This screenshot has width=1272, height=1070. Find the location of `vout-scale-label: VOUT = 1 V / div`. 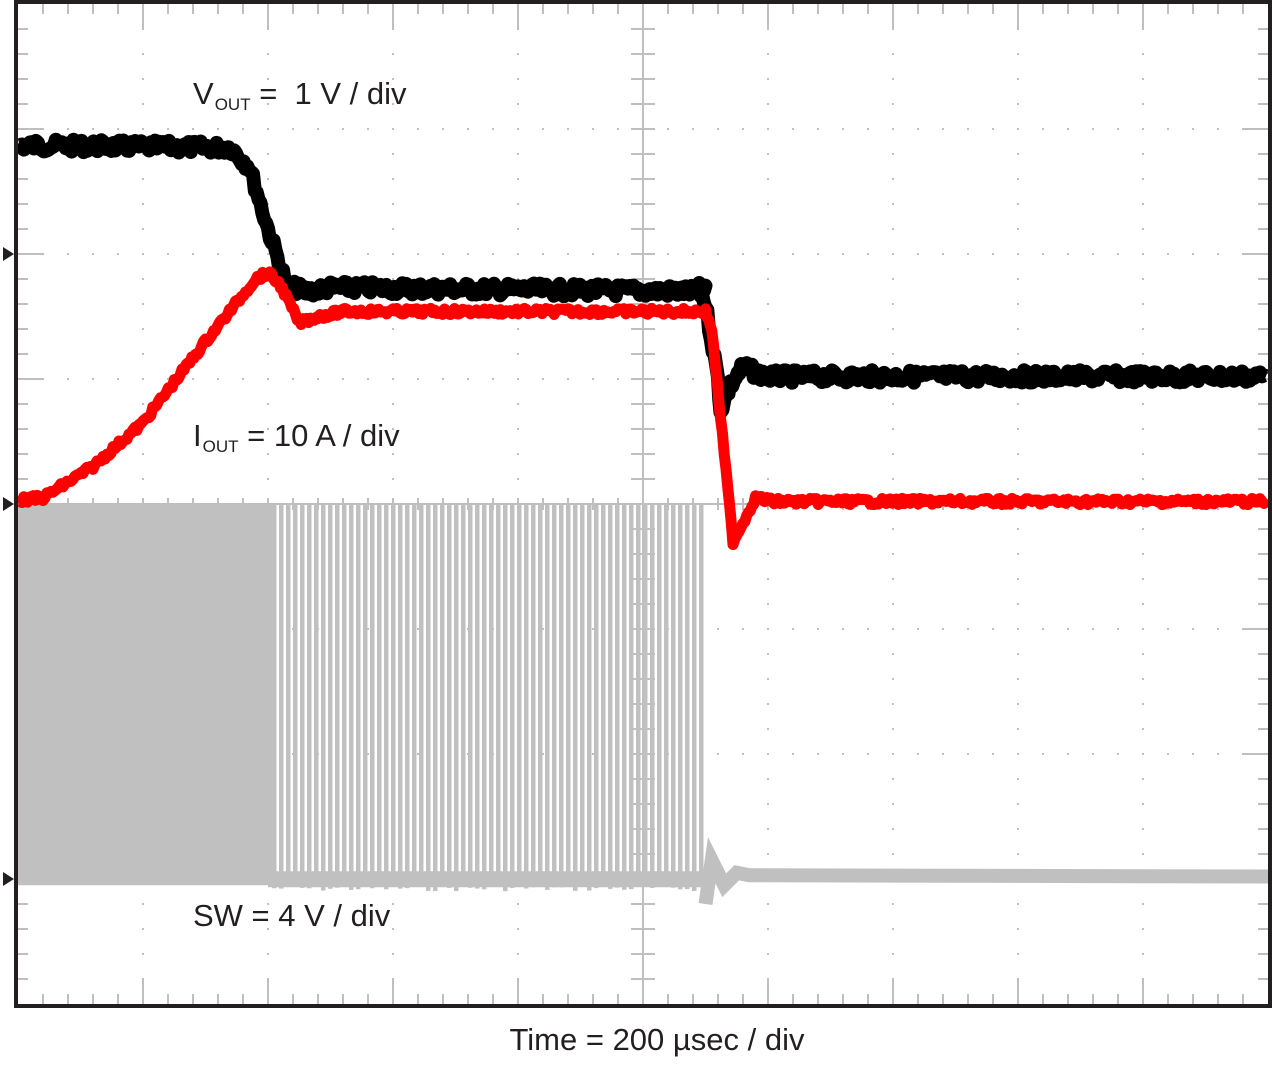

vout-scale-label: VOUT = 1 V / div is located at coordinates (300, 95).